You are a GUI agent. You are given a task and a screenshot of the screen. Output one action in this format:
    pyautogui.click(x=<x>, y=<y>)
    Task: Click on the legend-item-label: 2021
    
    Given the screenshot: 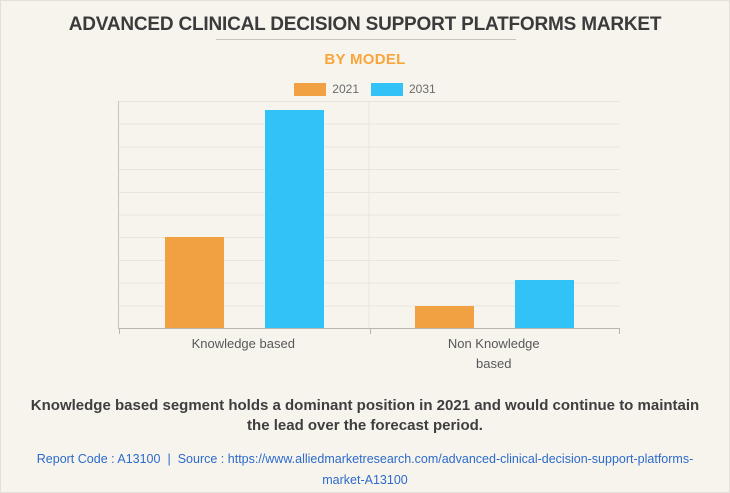 What is the action you would take?
    pyautogui.click(x=345, y=89)
    